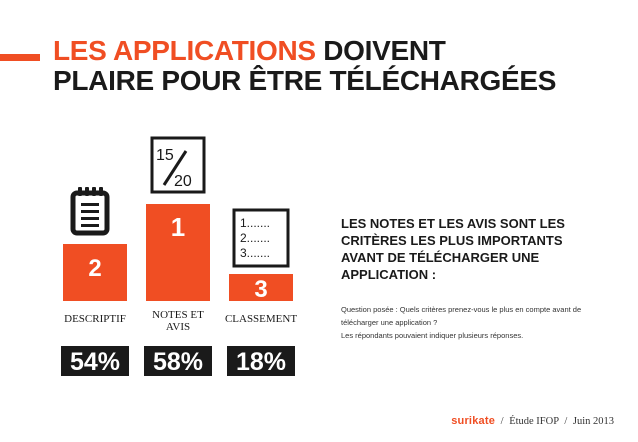  I want to click on value-label: 18%, so click(261, 362).